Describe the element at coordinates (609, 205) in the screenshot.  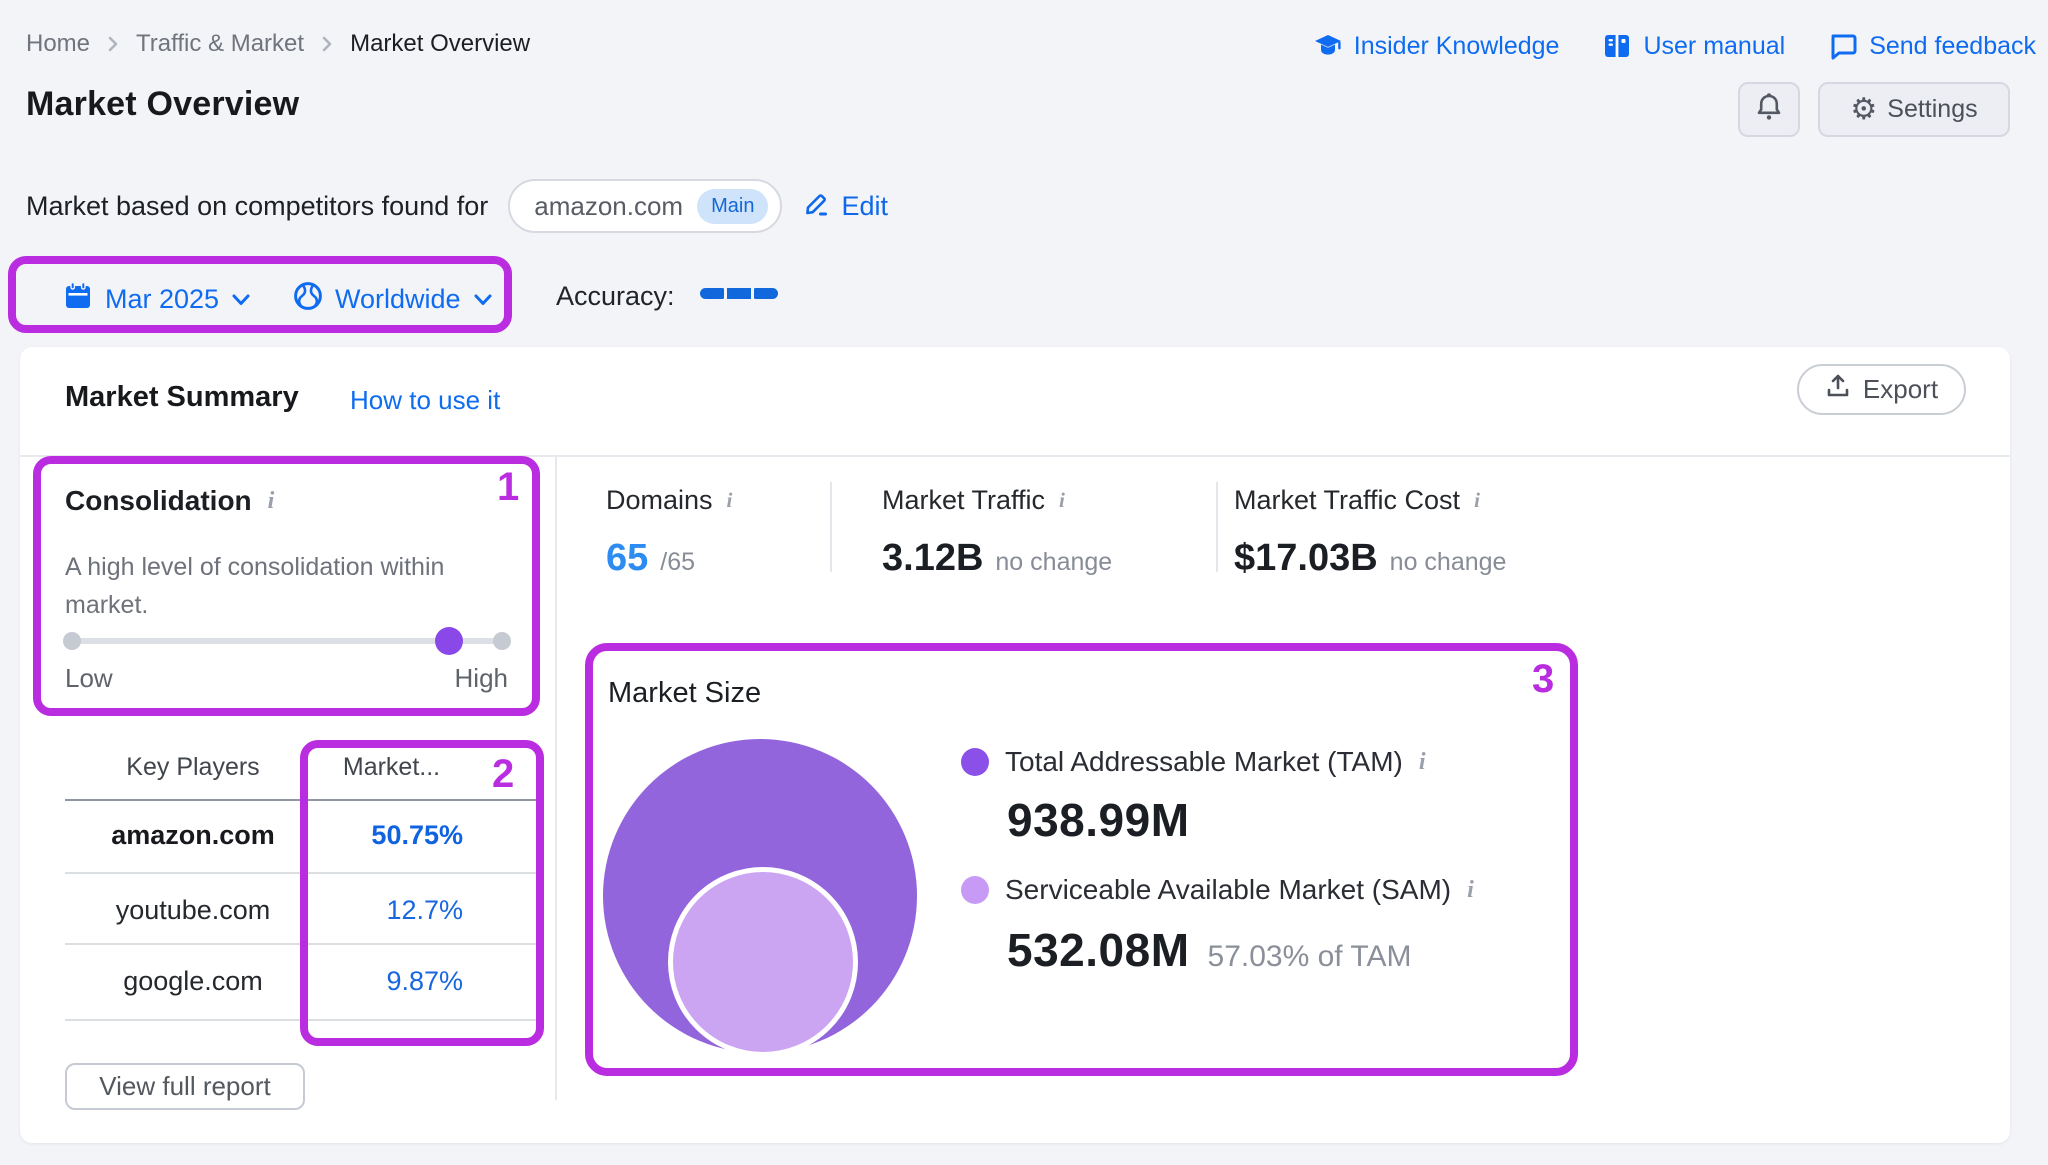
I see `main-domain: amazon.com` at that location.